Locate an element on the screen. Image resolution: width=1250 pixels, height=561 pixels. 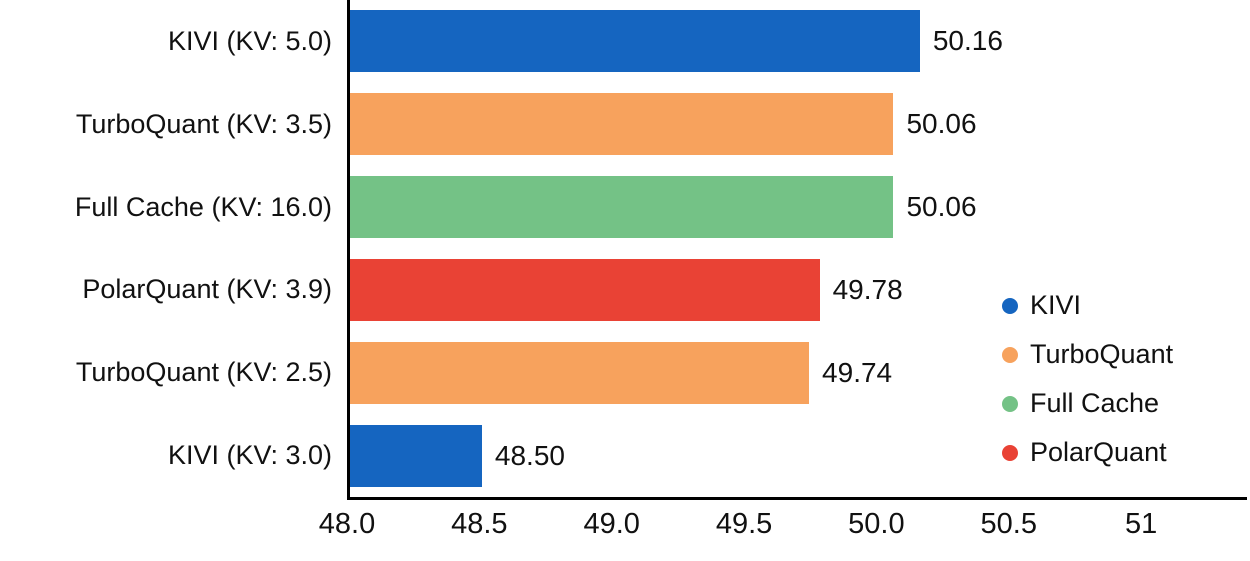
bar-row: TurboQuant (KV: 2.5) 49.74 is located at coordinates (661, 372).